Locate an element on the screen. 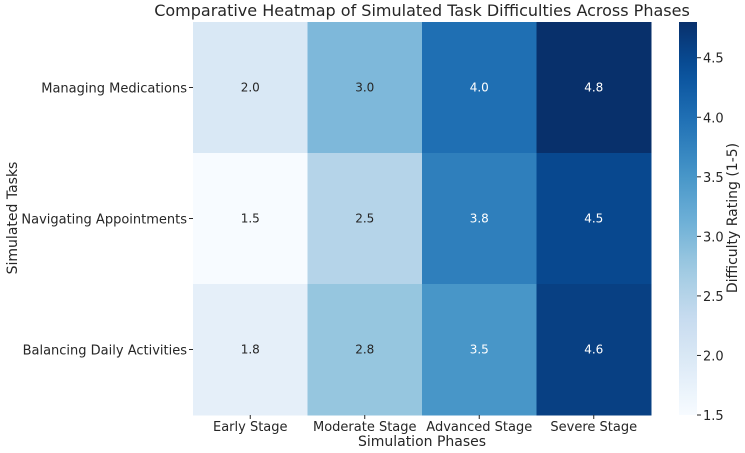 The width and height of the screenshot is (745, 453). y-tick-label: Balancing Daily Activities is located at coordinates (105, 351).